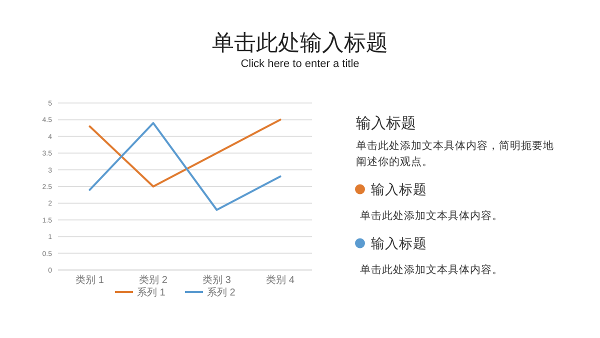  Describe the element at coordinates (300, 64) in the screenshot. I see `chart-subtitle: Click here to enter a title` at that location.